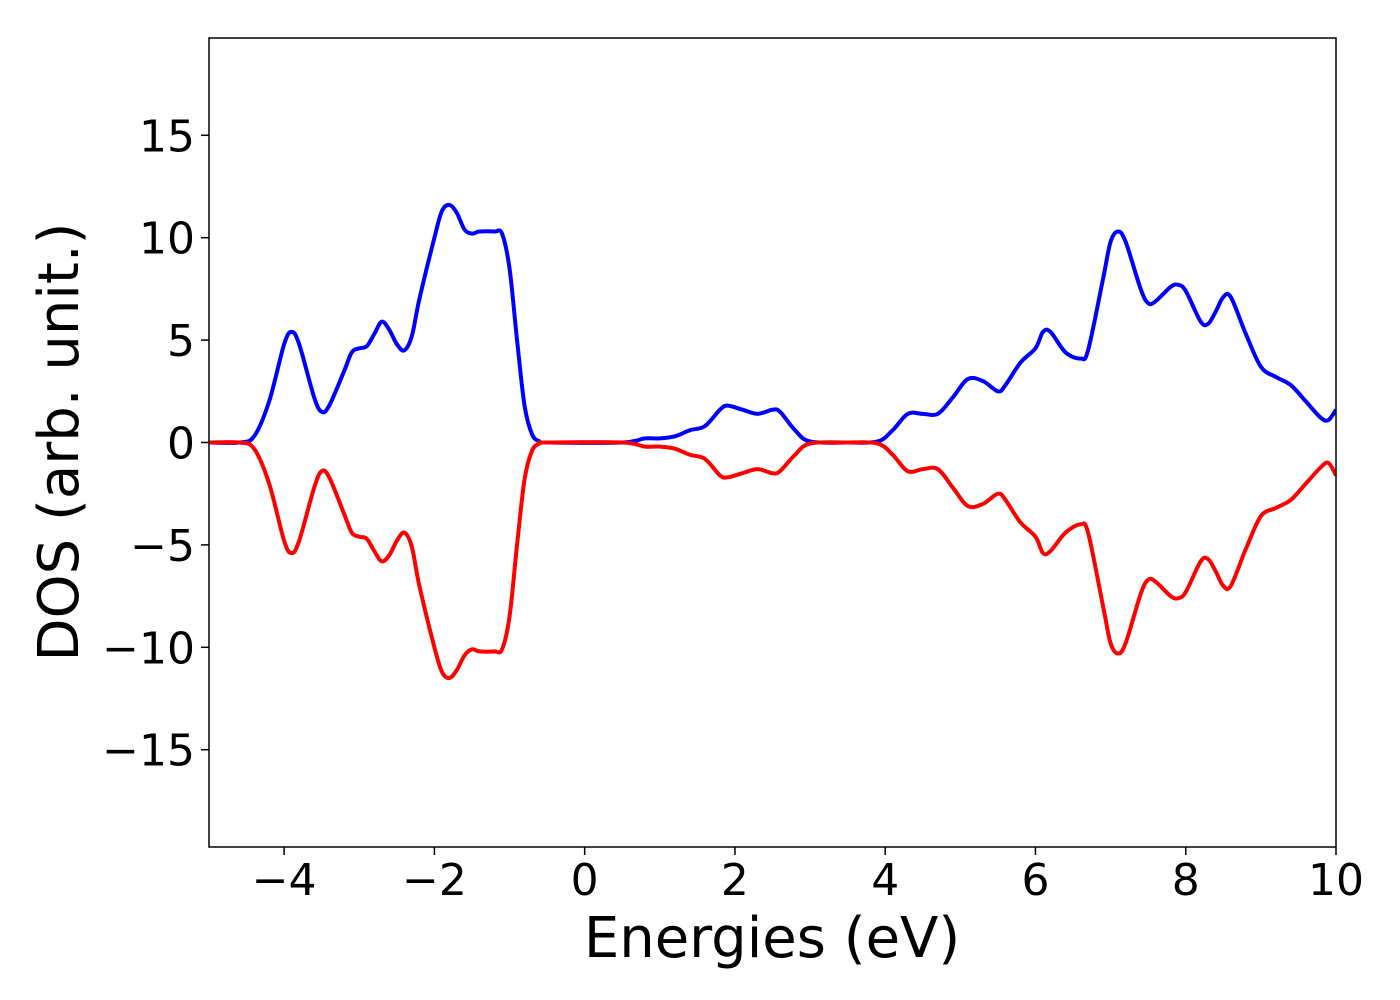 Image resolution: width=1400 pixels, height=1000 pixels. What do you see at coordinates (1336, 880) in the screenshot?
I see `x-tick-label: 10` at bounding box center [1336, 880].